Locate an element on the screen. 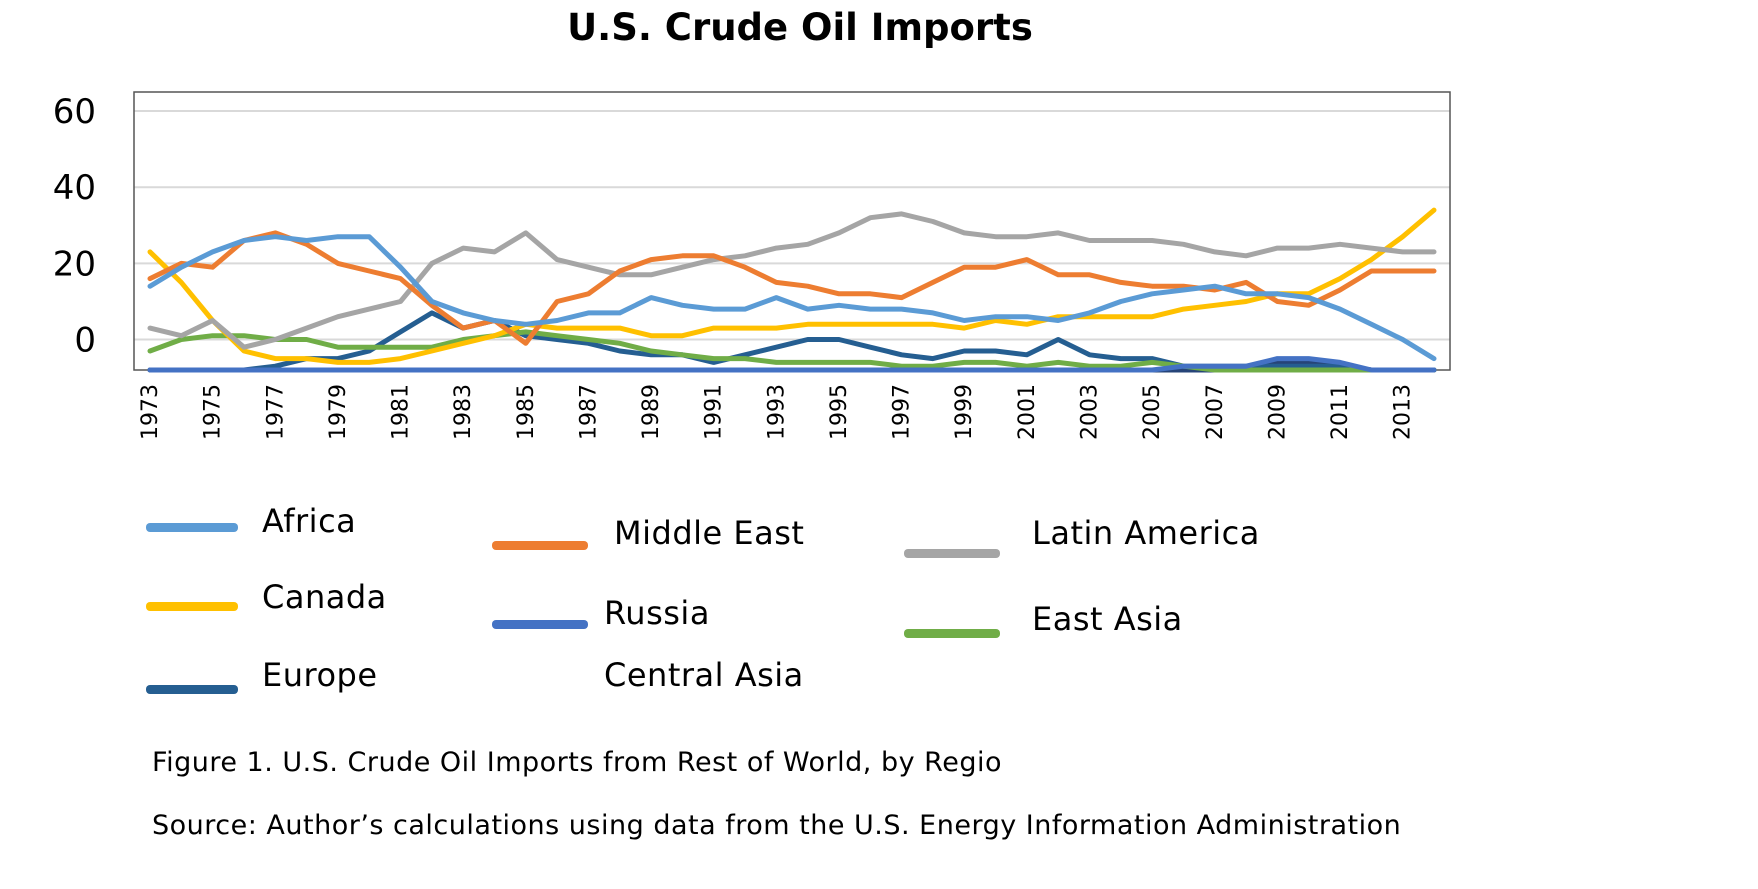 The height and width of the screenshot is (889, 1758). series-line-russia is located at coordinates (792, 364).